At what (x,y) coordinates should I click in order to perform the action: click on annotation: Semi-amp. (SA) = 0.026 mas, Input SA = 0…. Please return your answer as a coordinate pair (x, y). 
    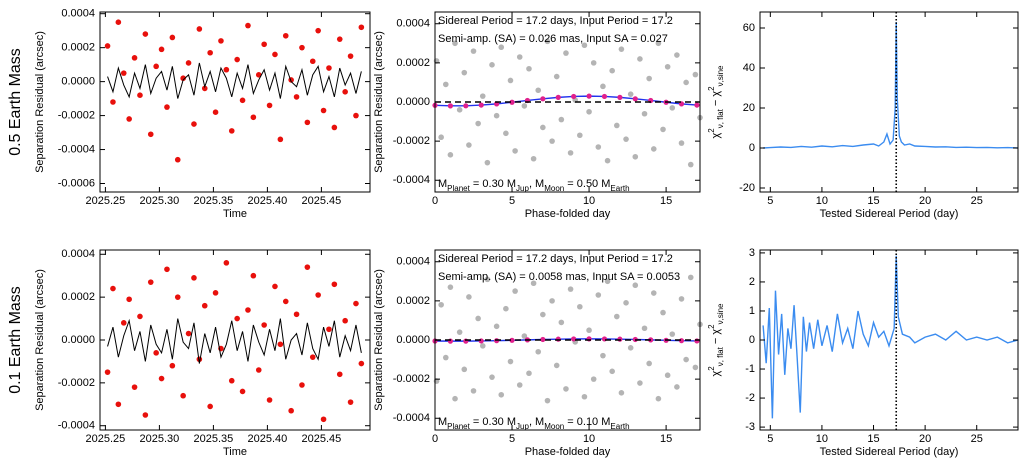
    Looking at the image, I should click on (553, 39).